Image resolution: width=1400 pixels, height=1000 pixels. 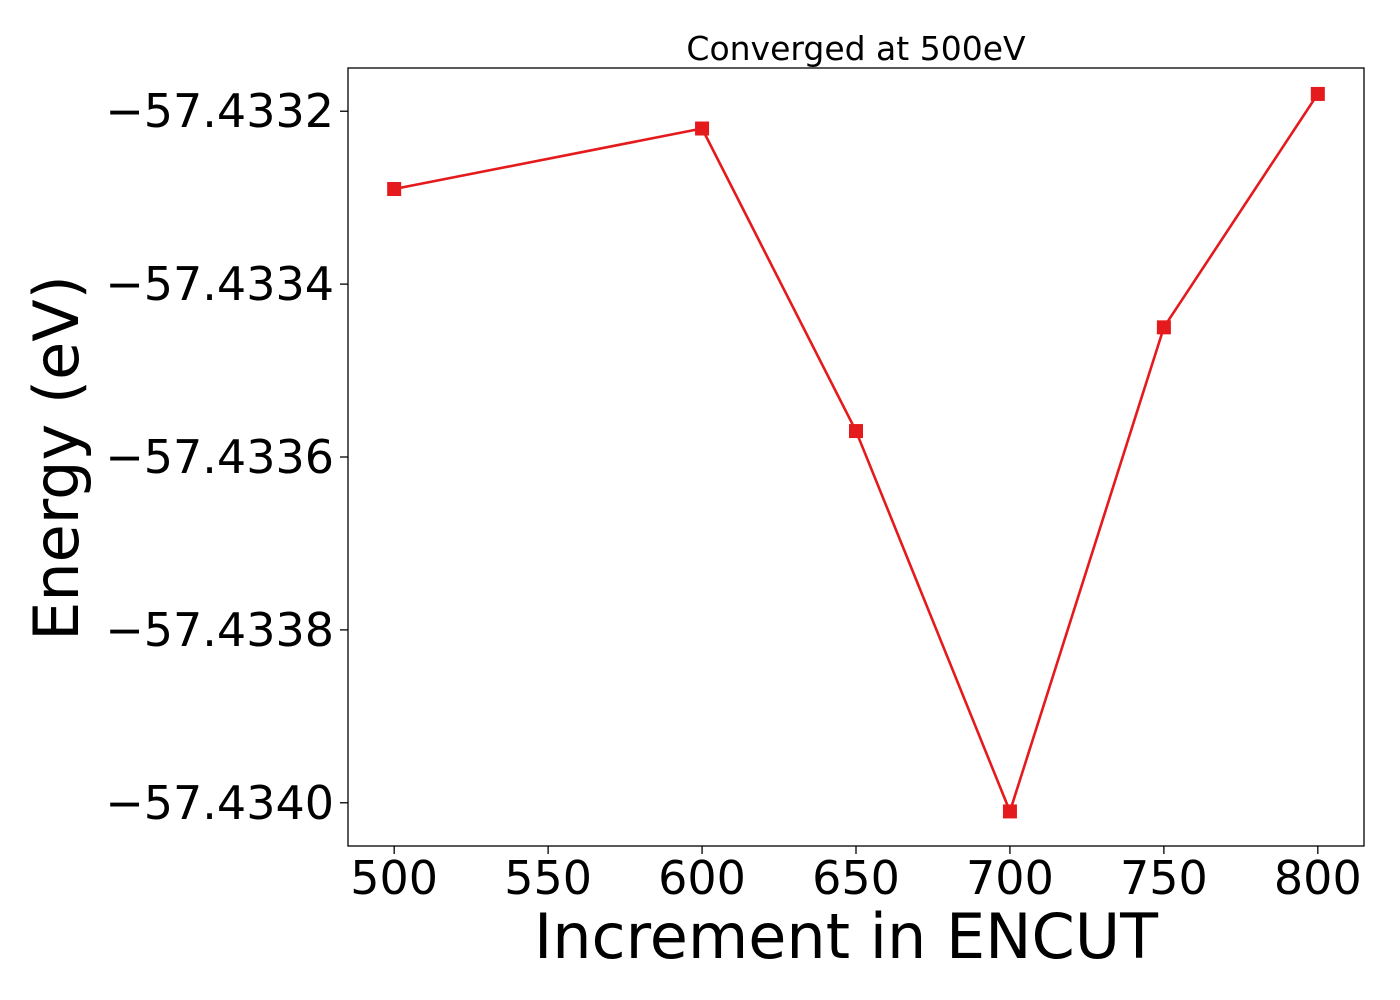 What do you see at coordinates (846, 936) in the screenshot?
I see `x-axis-label: Increment in ENCUT` at bounding box center [846, 936].